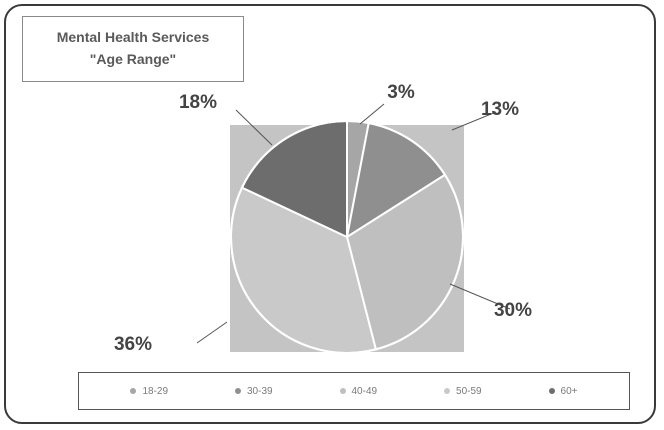 The width and height of the screenshot is (664, 430). I want to click on data-label: 36%, so click(133, 344).